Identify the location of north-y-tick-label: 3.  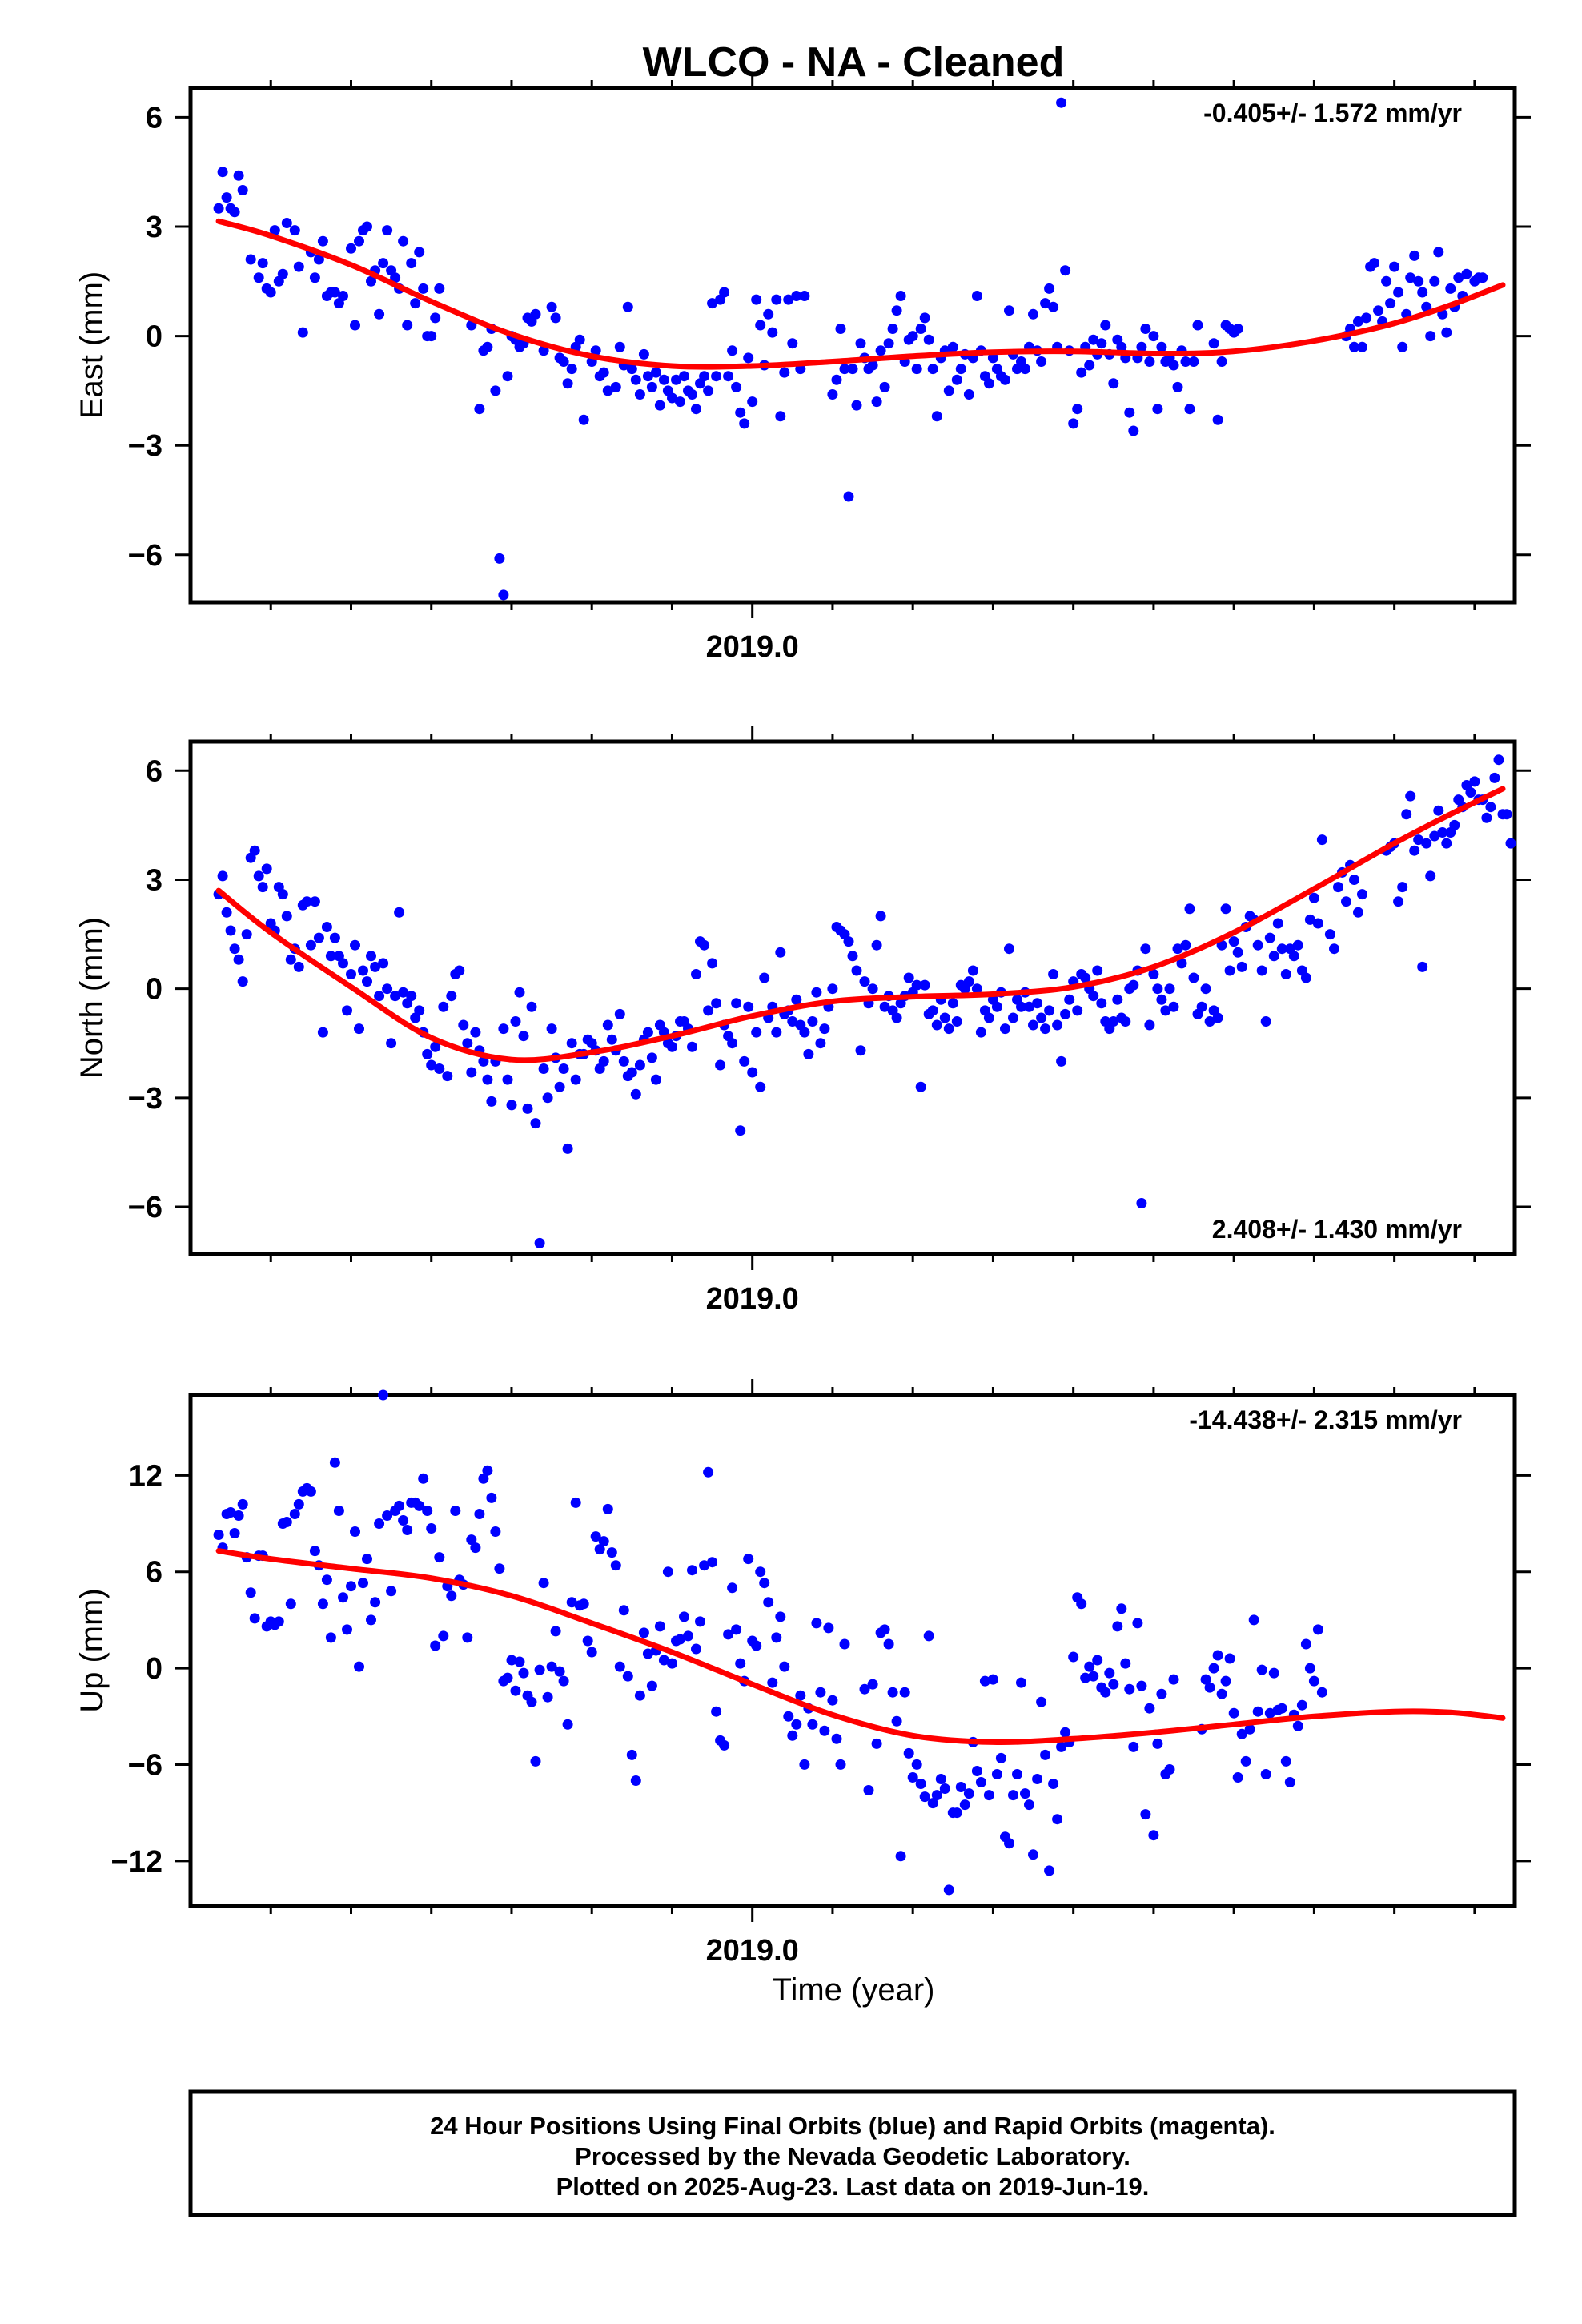
(154, 880).